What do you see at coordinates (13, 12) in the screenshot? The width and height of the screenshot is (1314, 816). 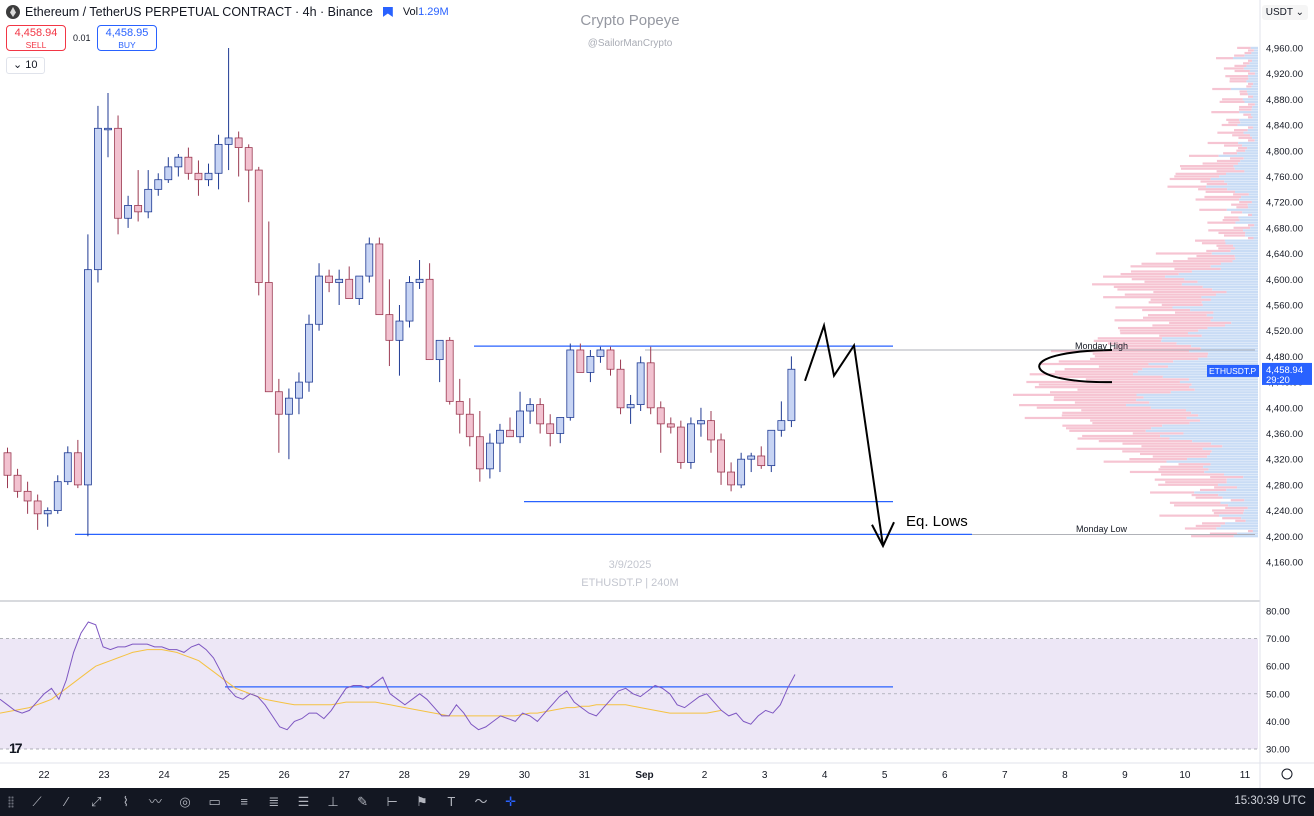 I see `ethereum-logo-icon` at bounding box center [13, 12].